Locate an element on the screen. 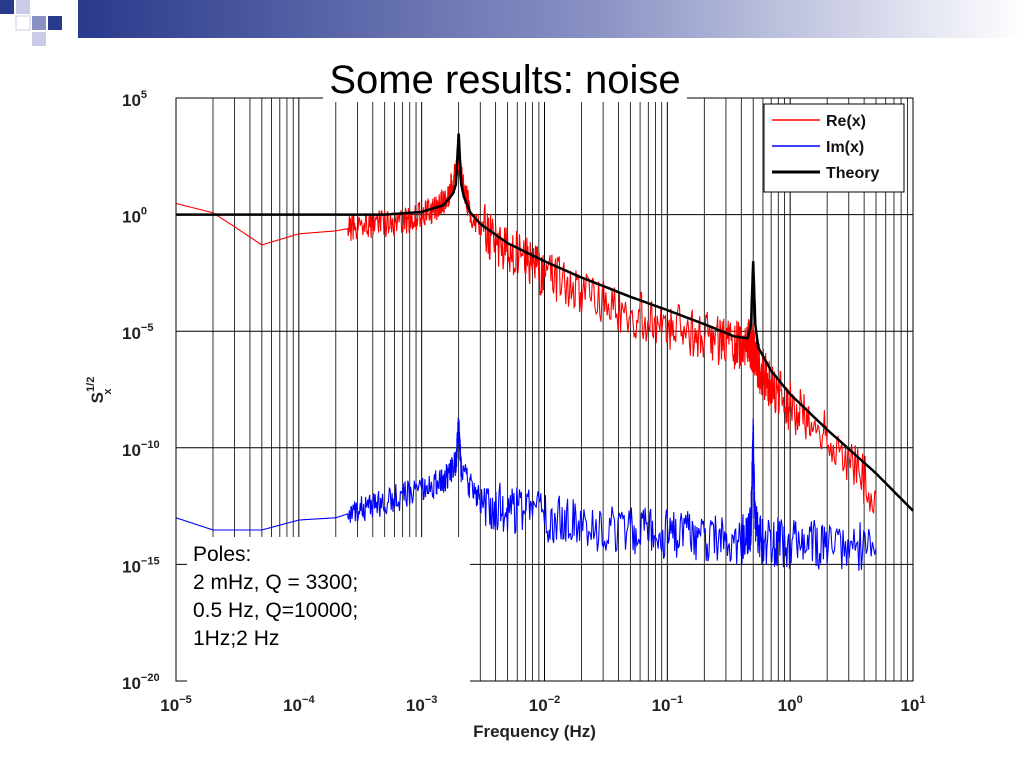 Image resolution: width=1024 pixels, height=768 pixels. y-tick-label: 10⁰ is located at coordinates (134, 216).